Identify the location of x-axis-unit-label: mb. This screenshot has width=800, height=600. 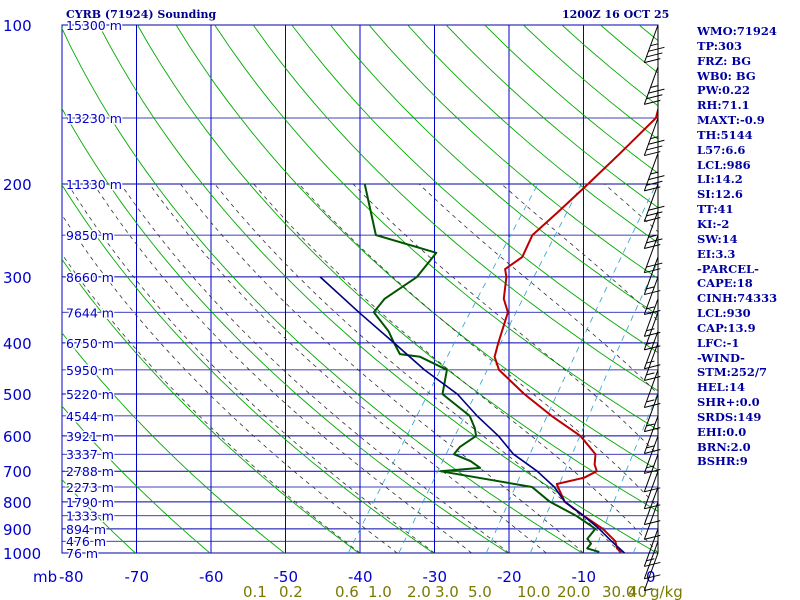
(45, 577).